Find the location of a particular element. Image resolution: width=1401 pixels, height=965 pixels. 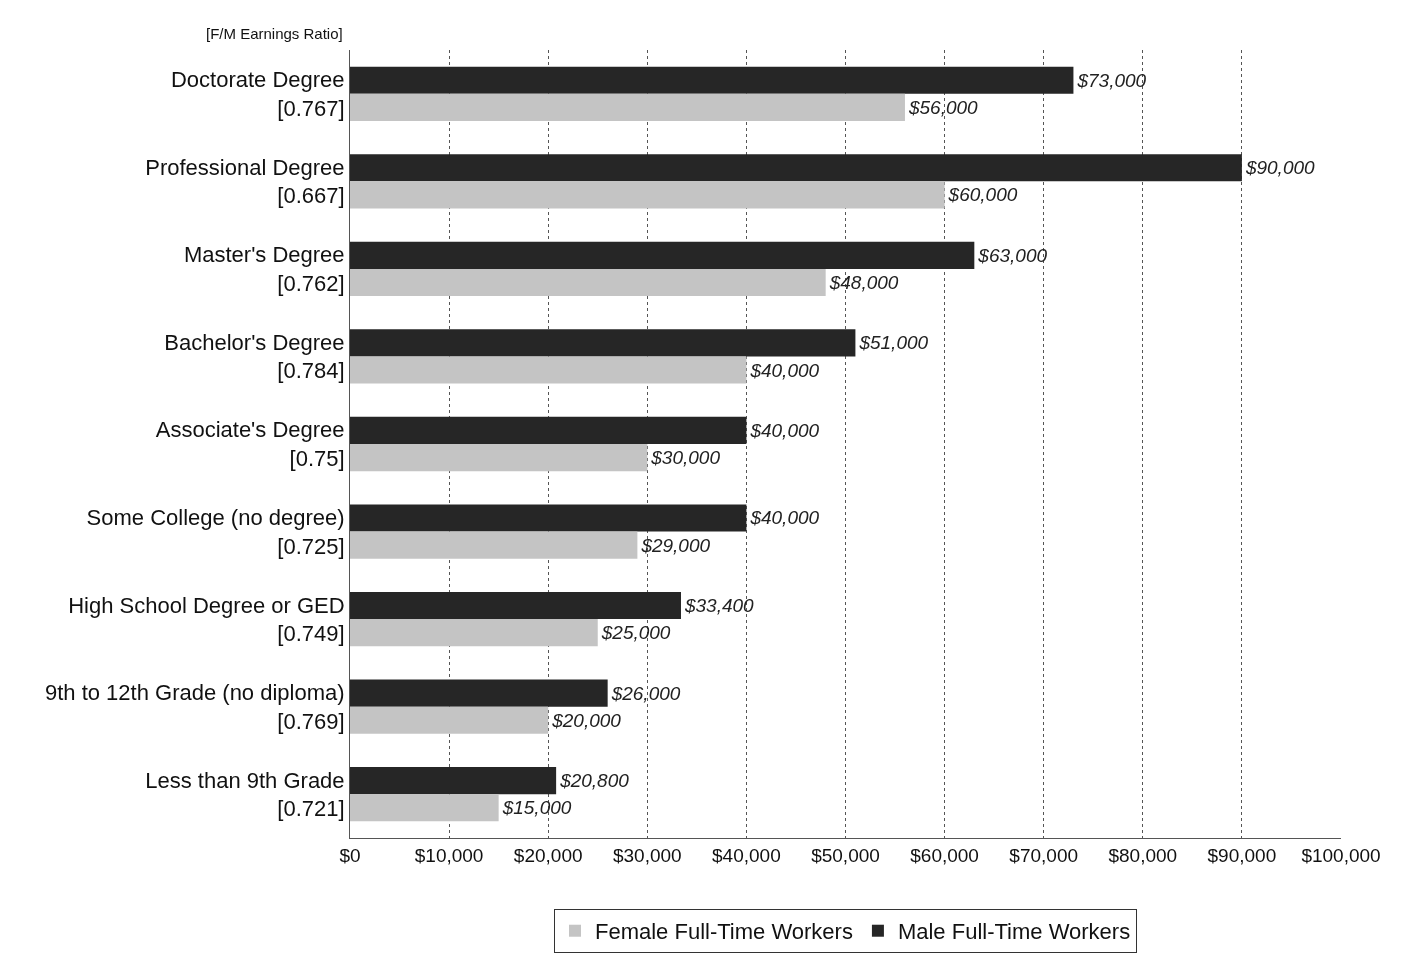

data-label: $48,000 is located at coordinates (863, 282).